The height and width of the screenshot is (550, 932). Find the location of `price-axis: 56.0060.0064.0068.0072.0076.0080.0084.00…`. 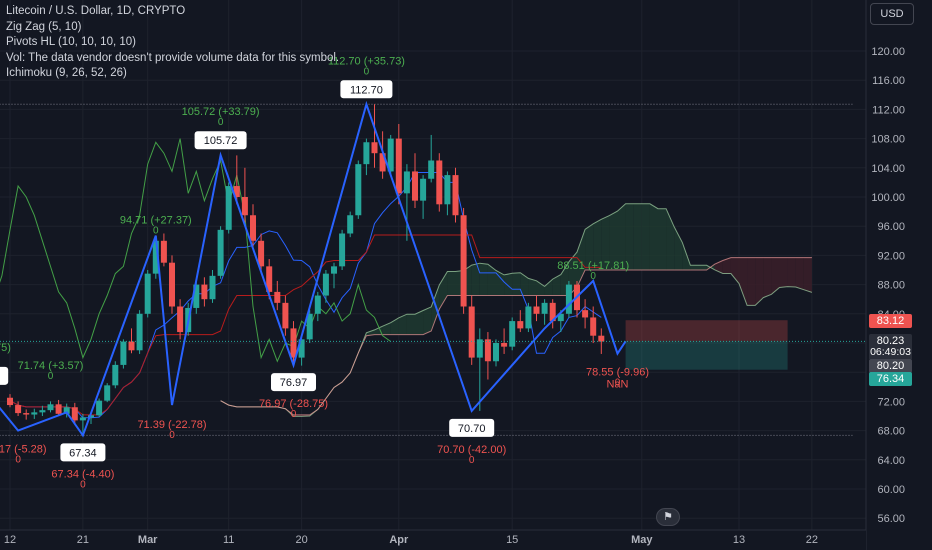

price-axis: 56.0060.0064.0068.0072.0076.0080.0084.00… is located at coordinates (898, 275).